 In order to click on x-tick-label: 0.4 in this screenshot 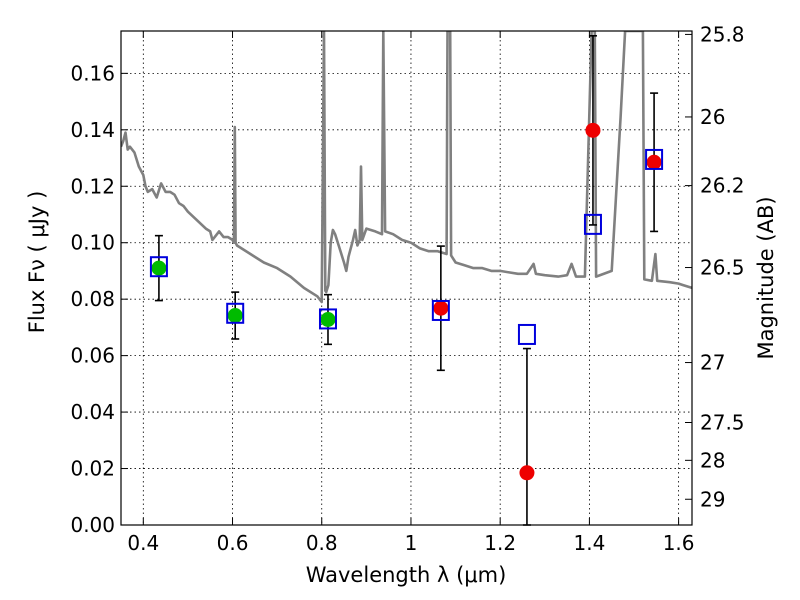, I will do `click(143, 543)`.